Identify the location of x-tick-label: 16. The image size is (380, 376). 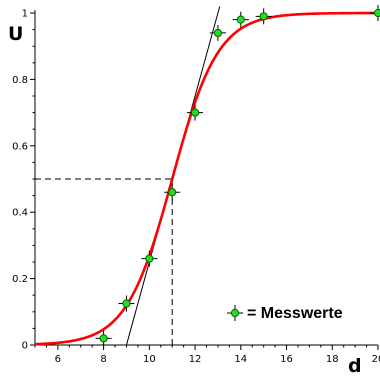
(286, 359).